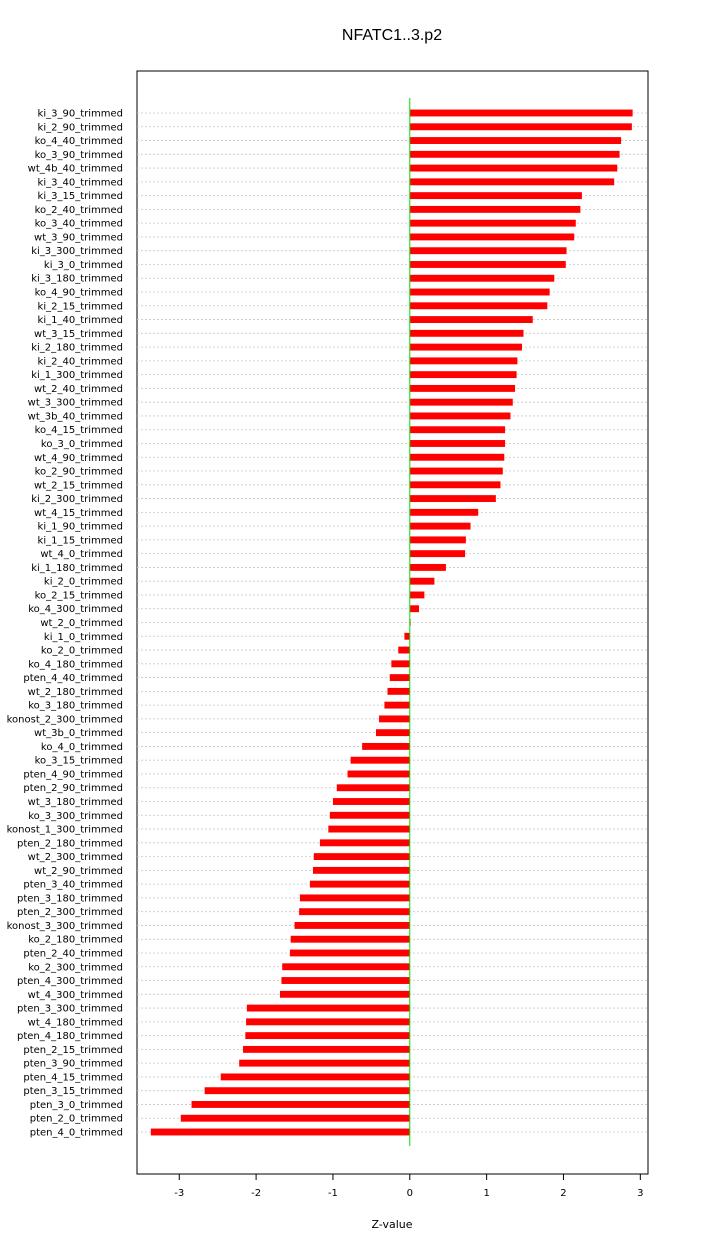 The width and height of the screenshot is (720, 1245). Describe the element at coordinates (65, 719) in the screenshot. I see `category-label: konost_2_300_trimmed` at that location.